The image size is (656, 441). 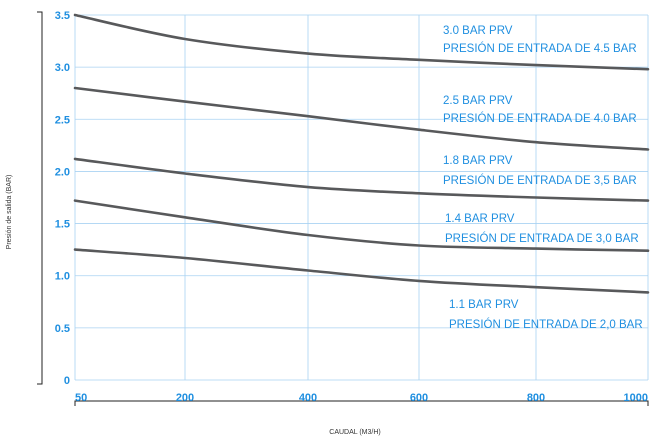 I want to click on y-tick-label: 0, so click(x=67, y=381).